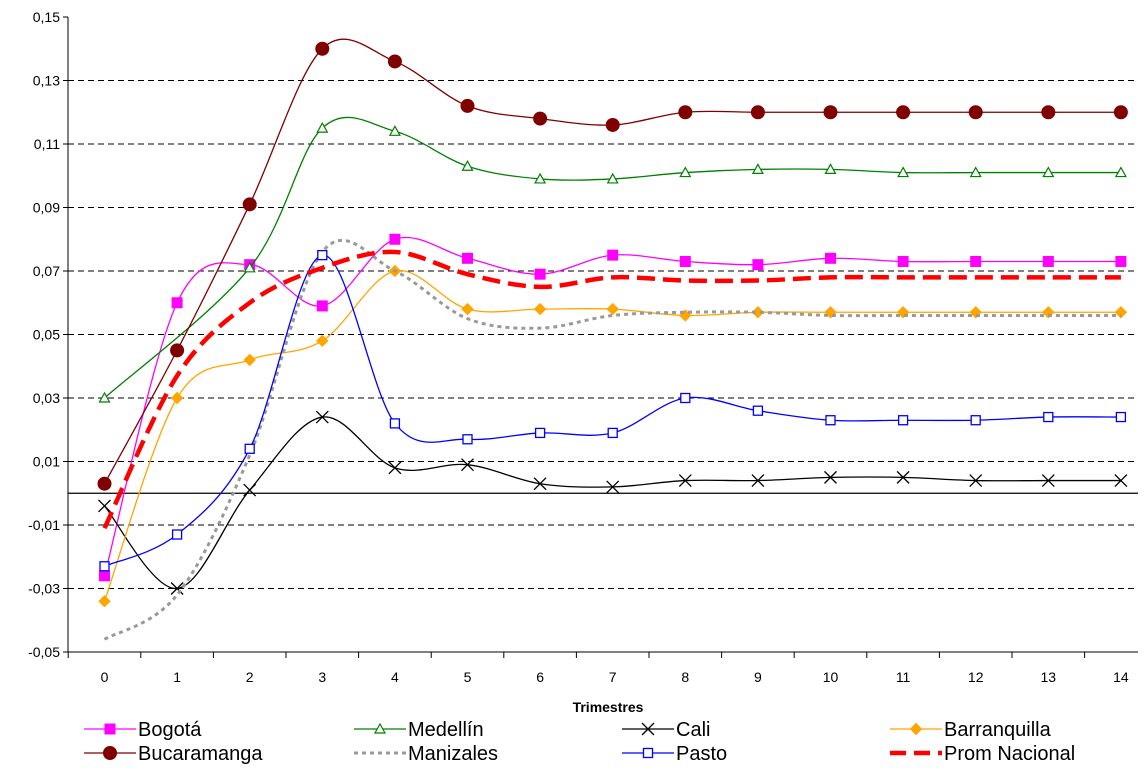  What do you see at coordinates (685, 677) in the screenshot?
I see `x-tick-label: 8` at bounding box center [685, 677].